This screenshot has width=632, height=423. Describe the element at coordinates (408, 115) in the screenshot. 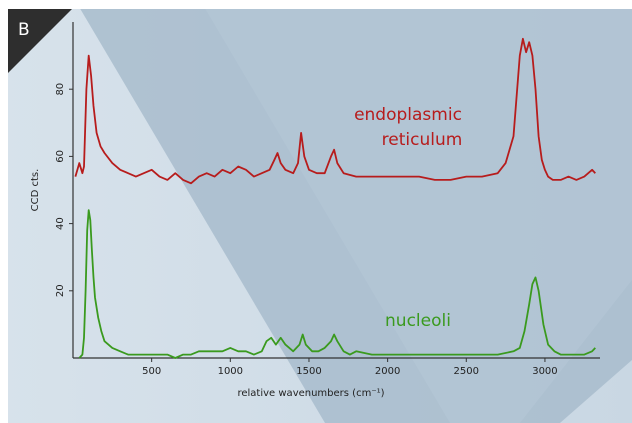

I see `er-series-label-line1: endoplasmic` at that location.